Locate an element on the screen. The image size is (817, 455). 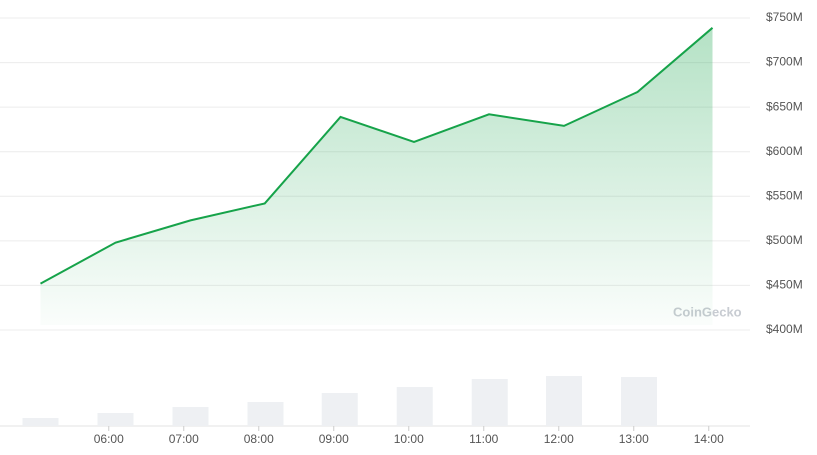
y-tick-label: $650M is located at coordinates (784, 106).